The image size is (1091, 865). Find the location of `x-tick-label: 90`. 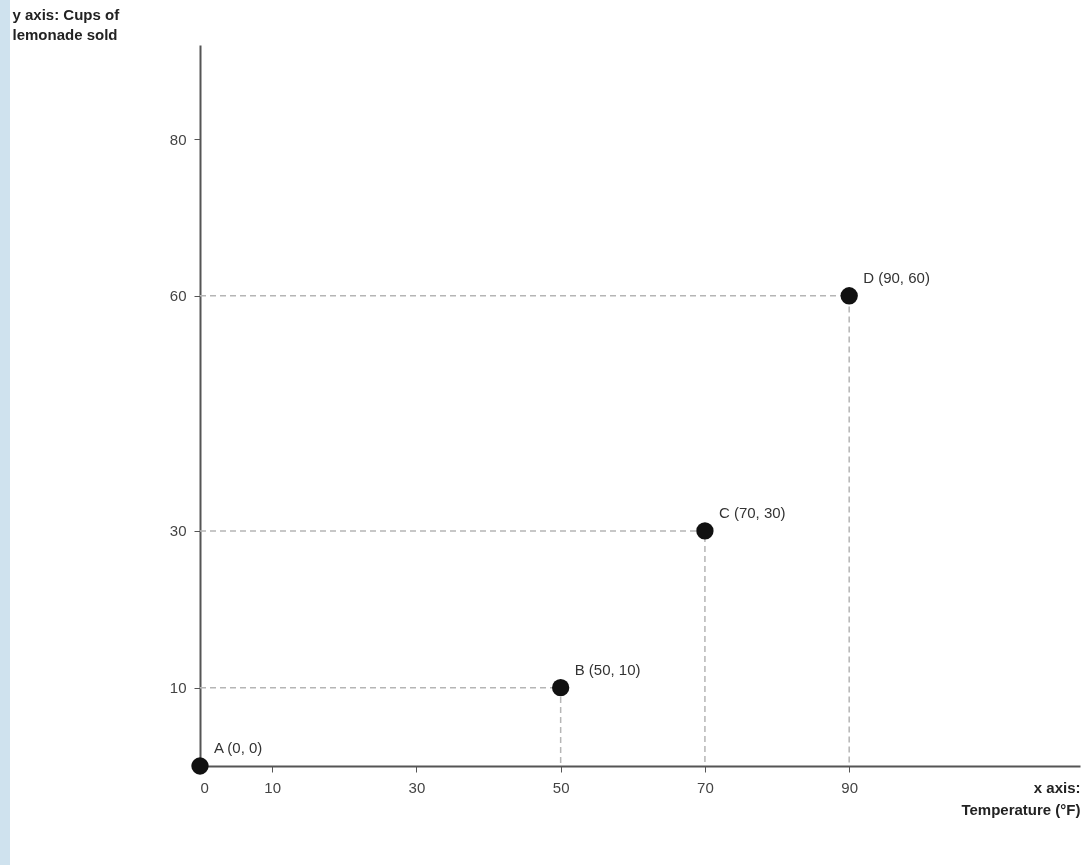

x-tick-label: 90 is located at coordinates (850, 787).